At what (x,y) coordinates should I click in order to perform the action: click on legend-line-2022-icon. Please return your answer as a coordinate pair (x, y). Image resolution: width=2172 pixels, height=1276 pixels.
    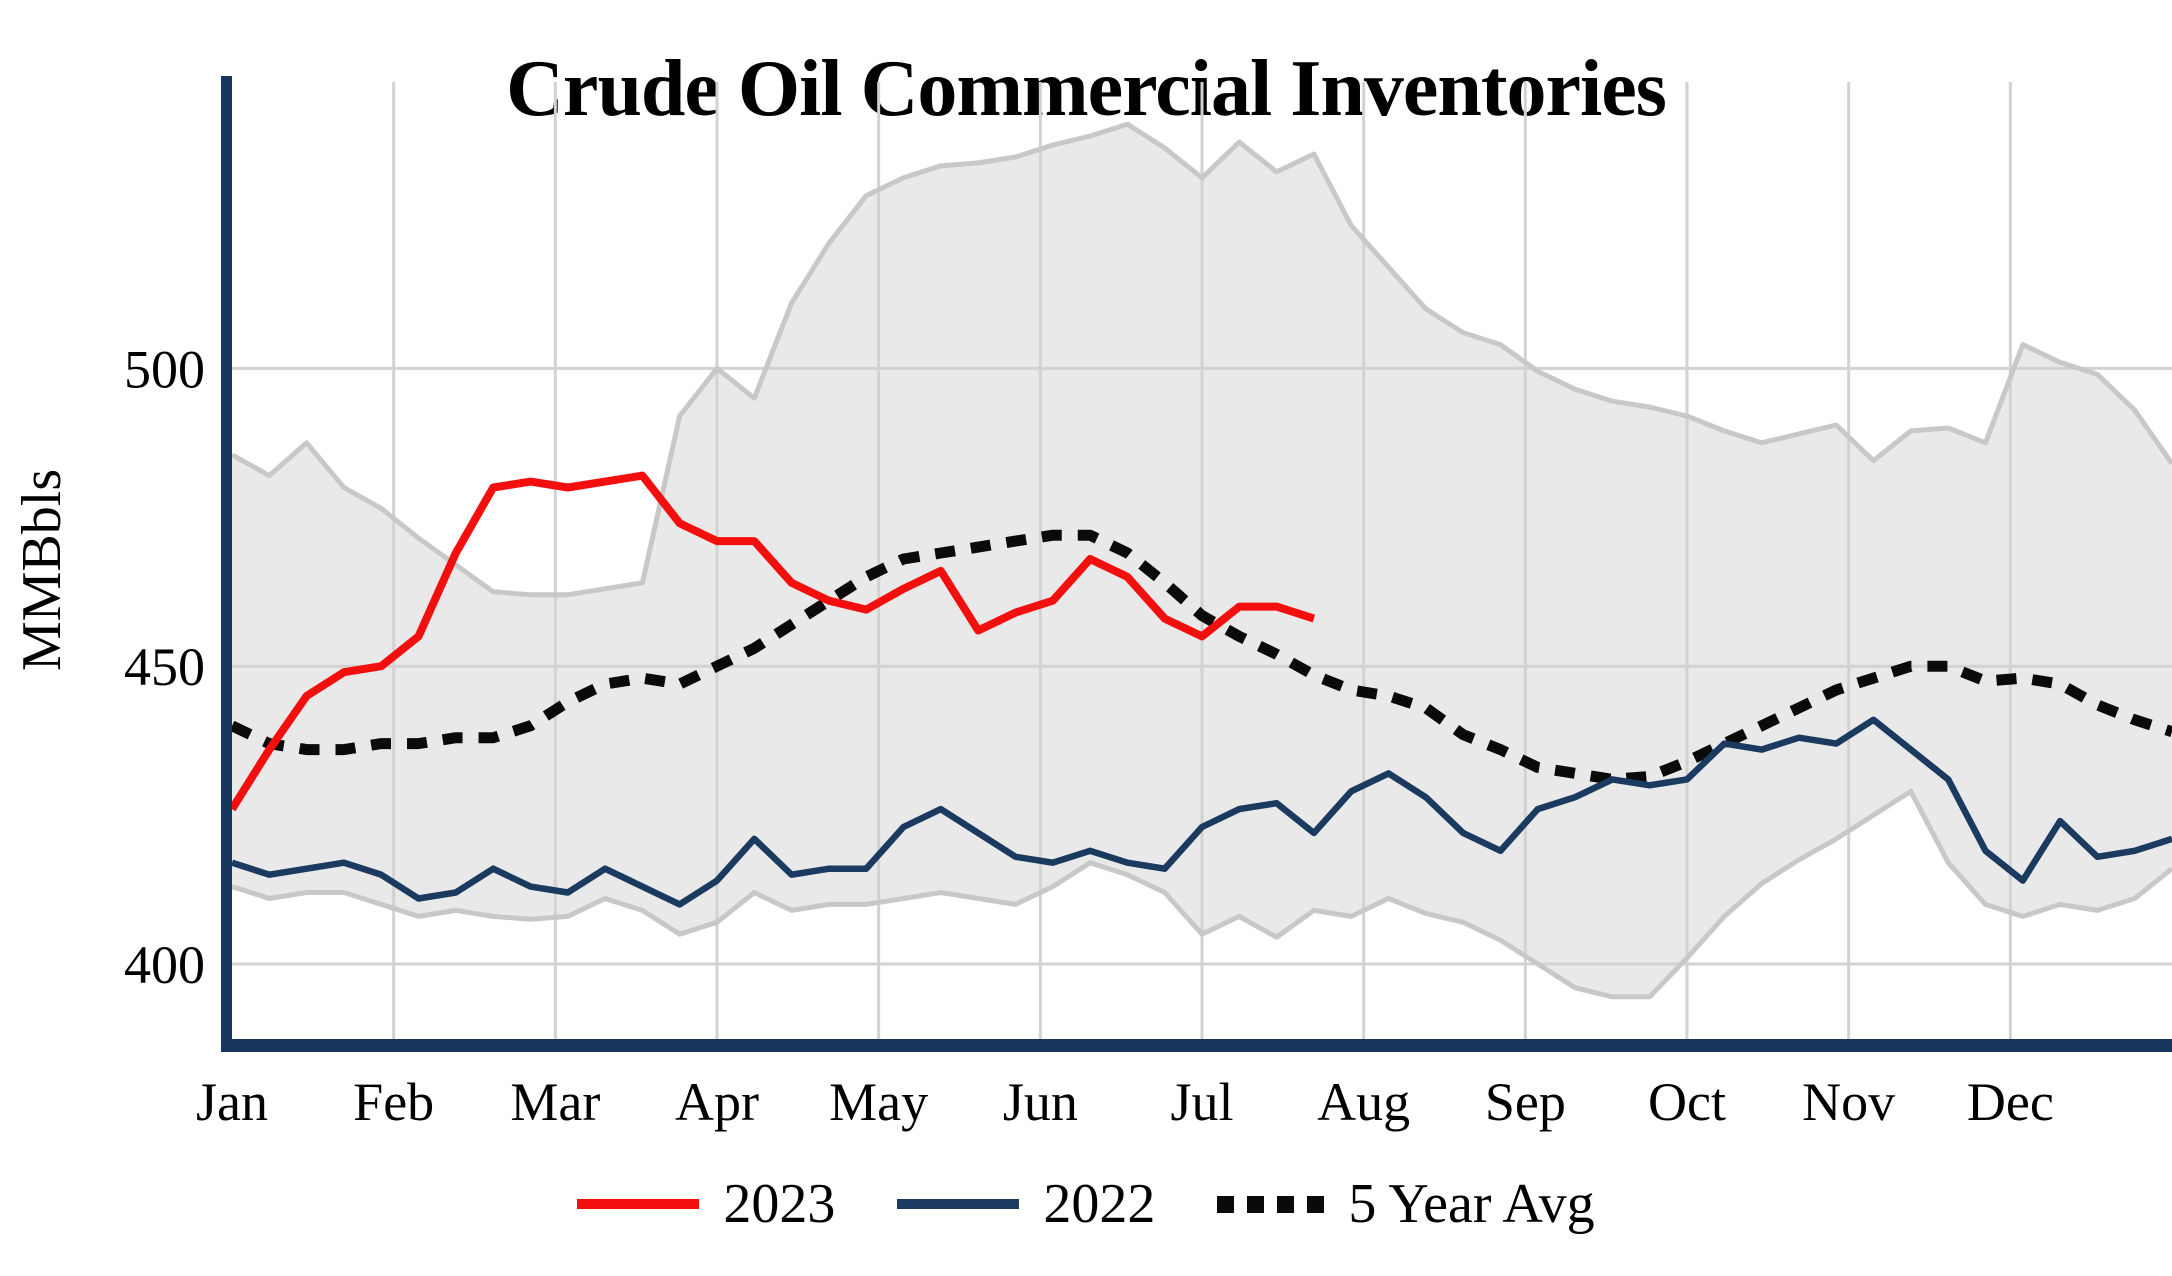
    Looking at the image, I should click on (958, 1204).